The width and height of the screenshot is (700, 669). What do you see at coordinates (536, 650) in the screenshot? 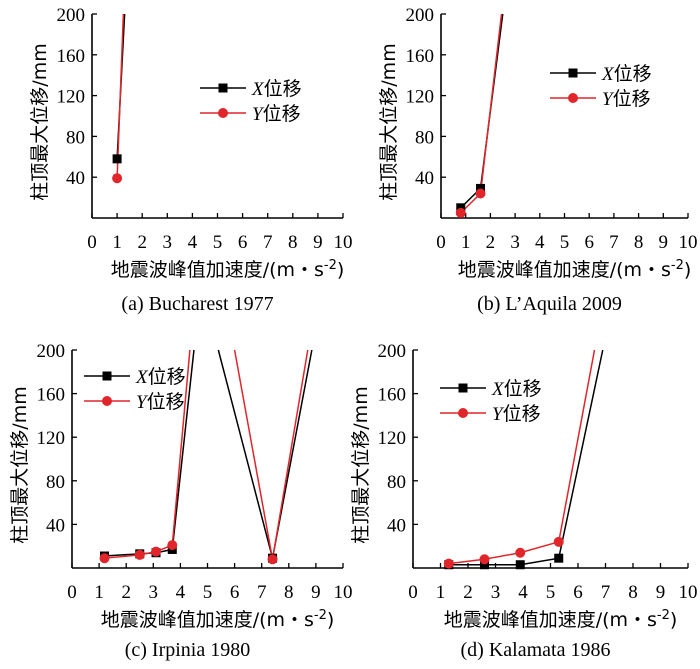
I see `panel-caption: (d) Kalamata 1986` at bounding box center [536, 650].